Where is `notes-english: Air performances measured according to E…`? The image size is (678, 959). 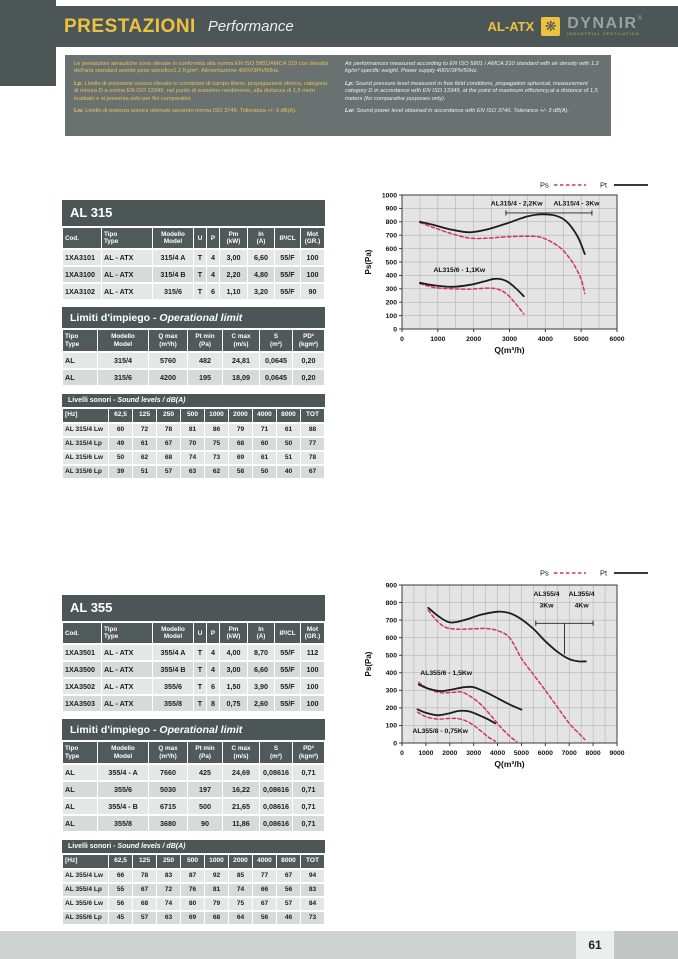
notes-english: Air performances measured according to E… is located at coordinates (473, 95).